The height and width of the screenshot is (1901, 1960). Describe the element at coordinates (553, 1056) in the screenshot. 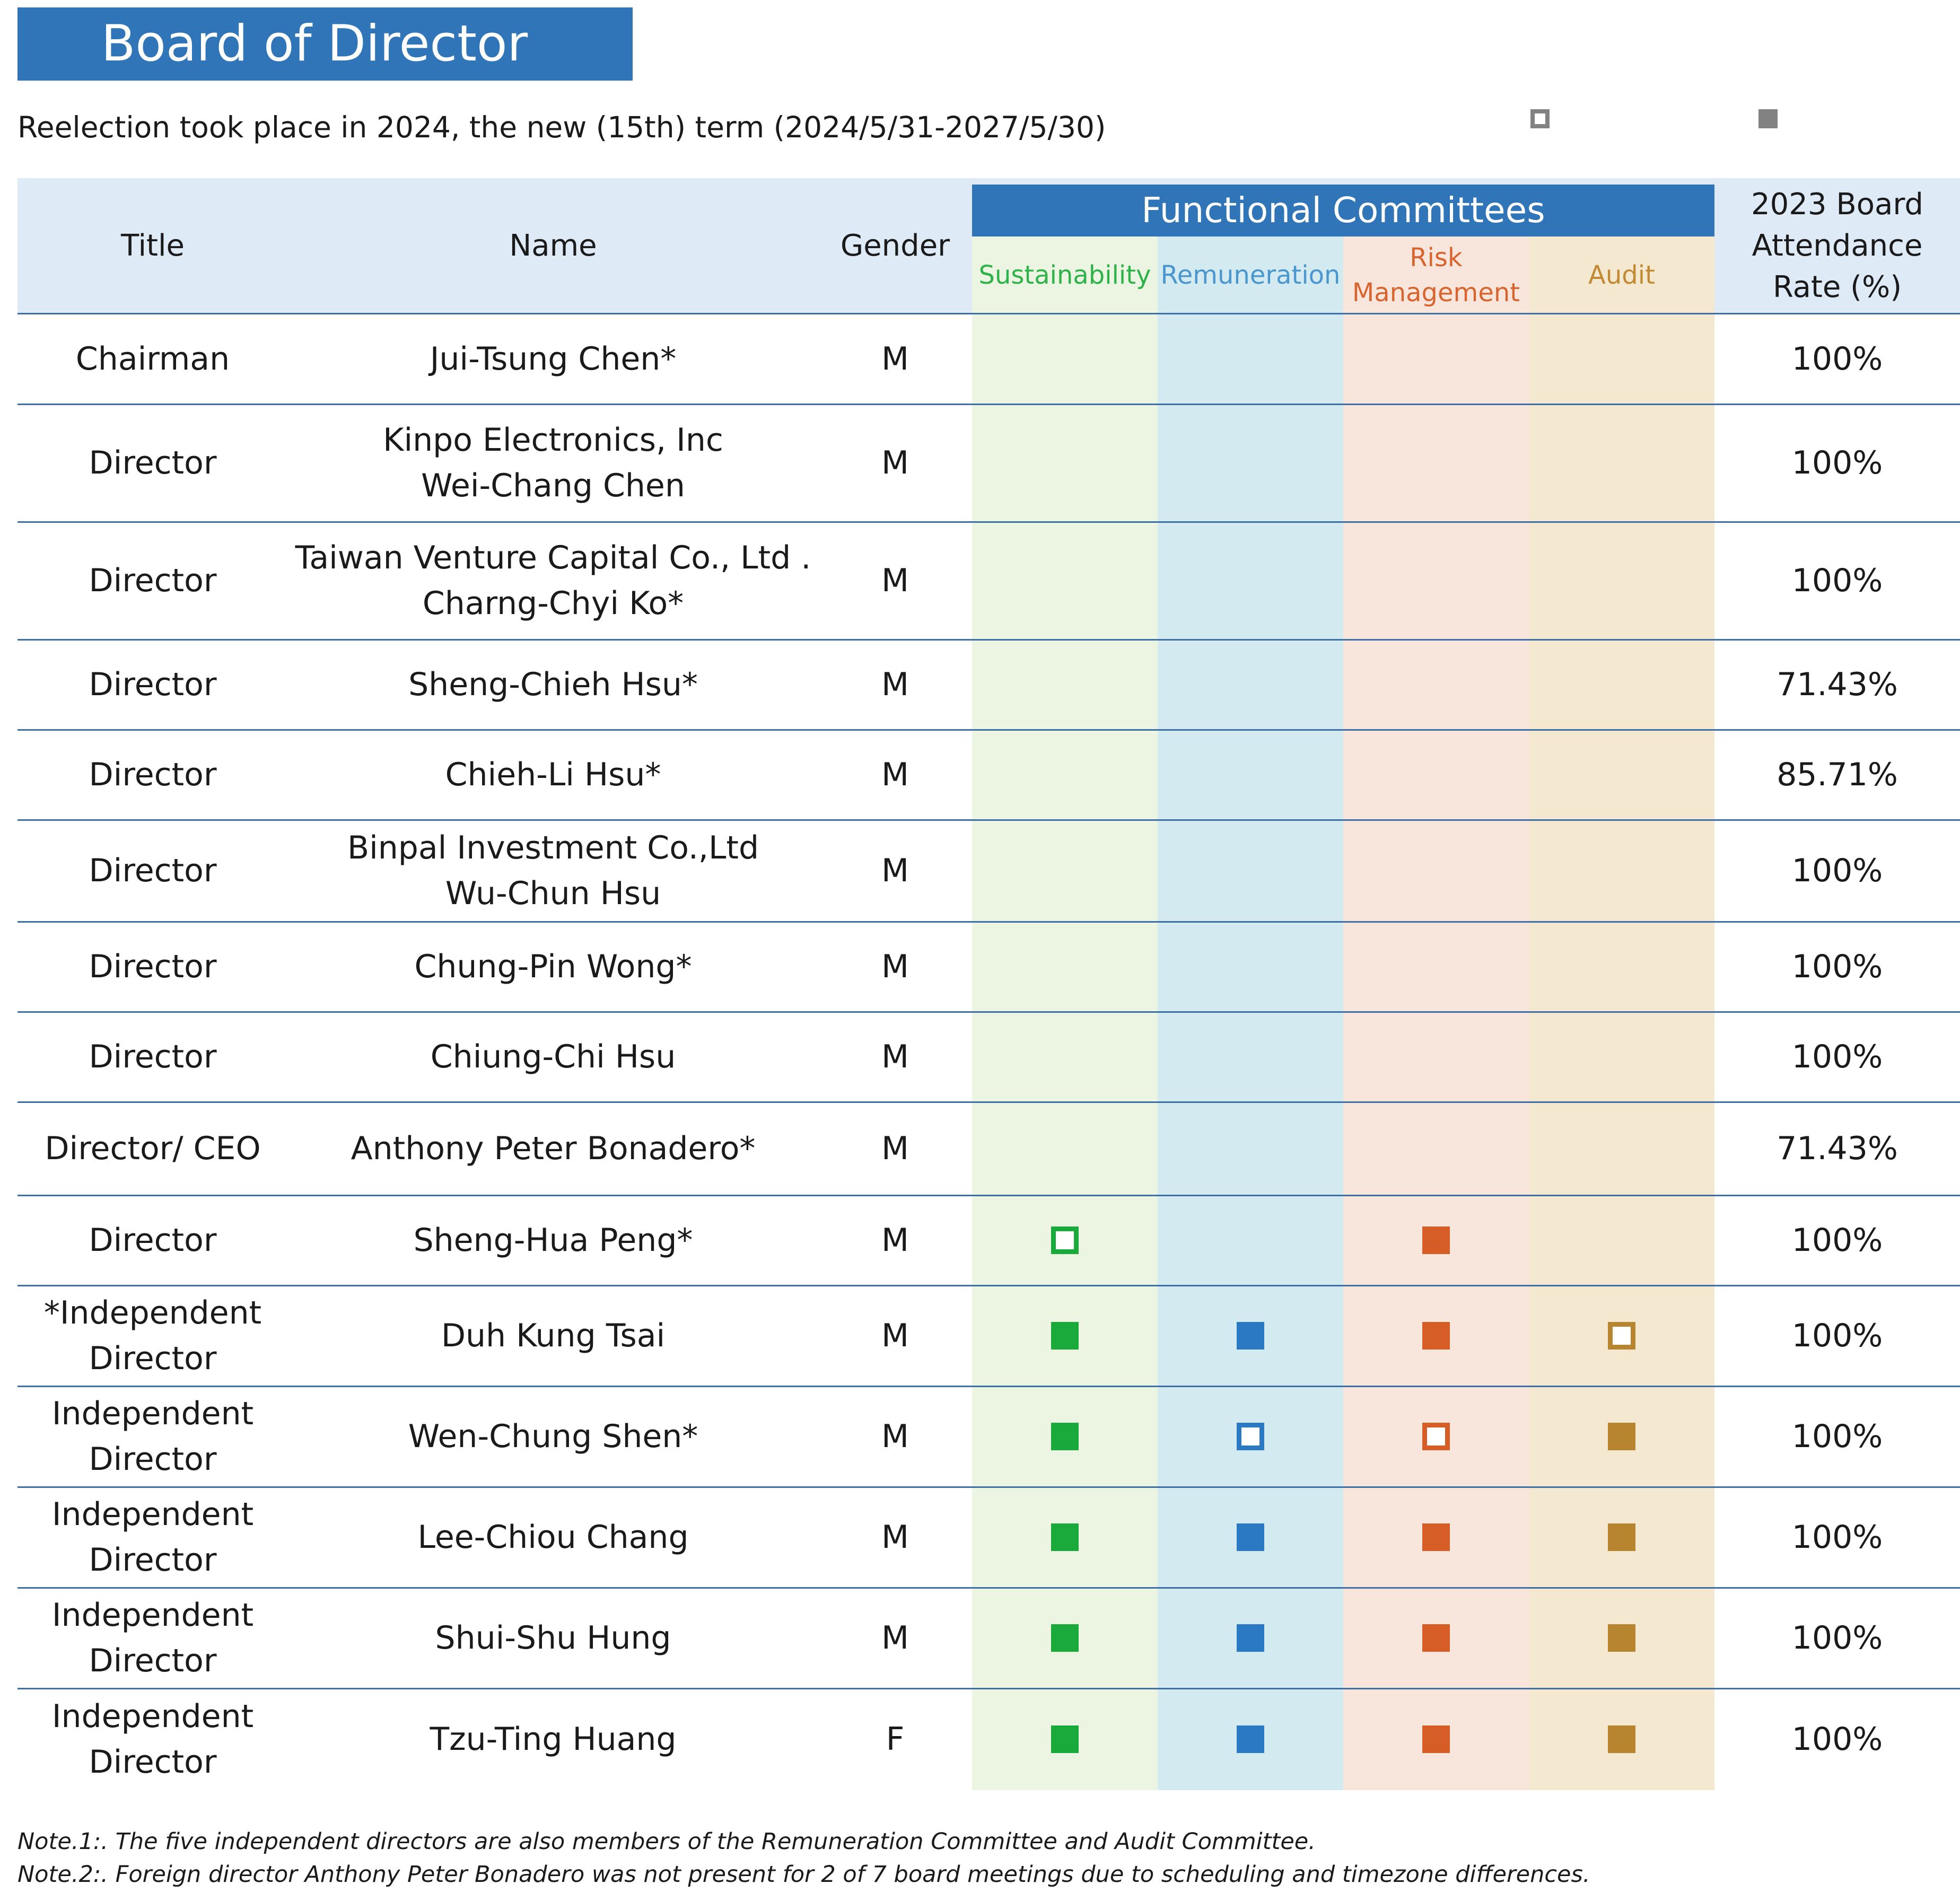

I see `director-name-cell: Chiung-Chi Hsu` at that location.